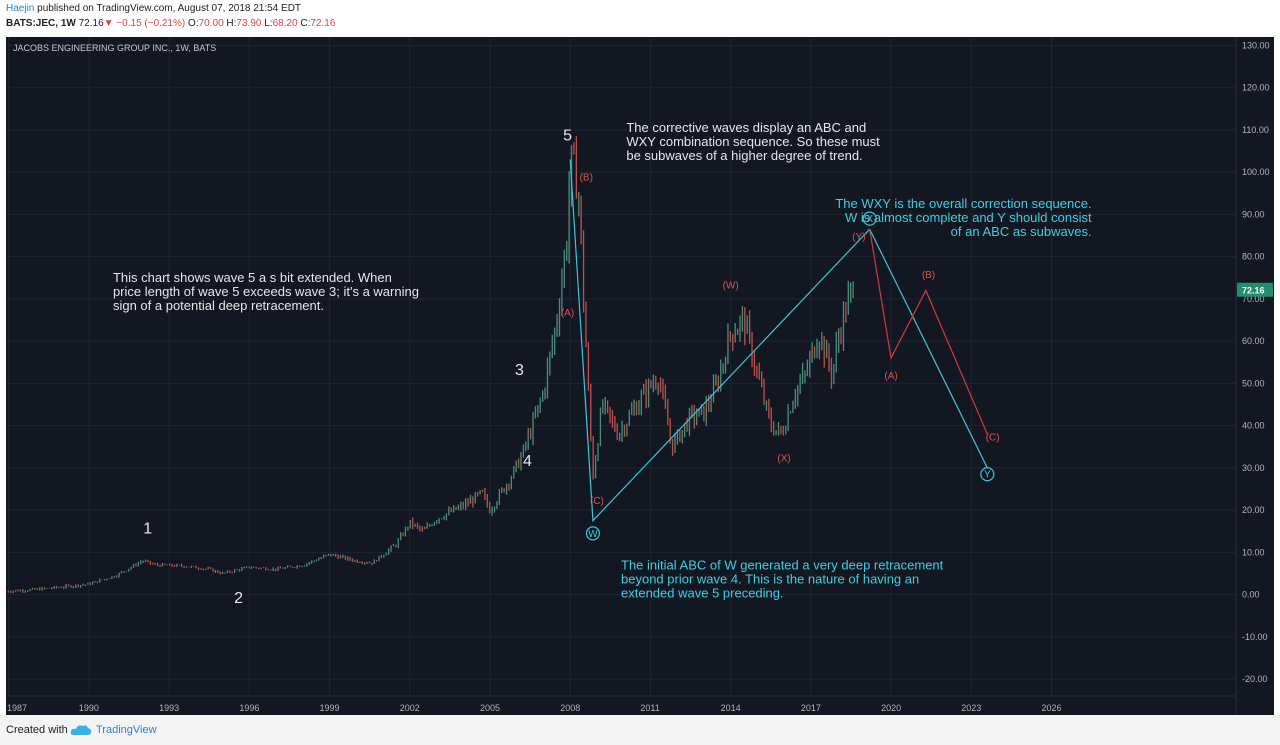 This screenshot has height=745, width=1280. I want to click on annotation-line: extended wave 5 preceding., so click(702, 592).